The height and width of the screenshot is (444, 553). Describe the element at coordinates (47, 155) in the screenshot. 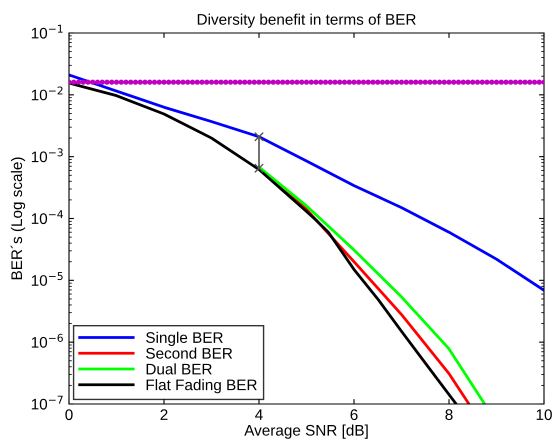

I see `y-tick-label: 10$^{−3}$` at that location.